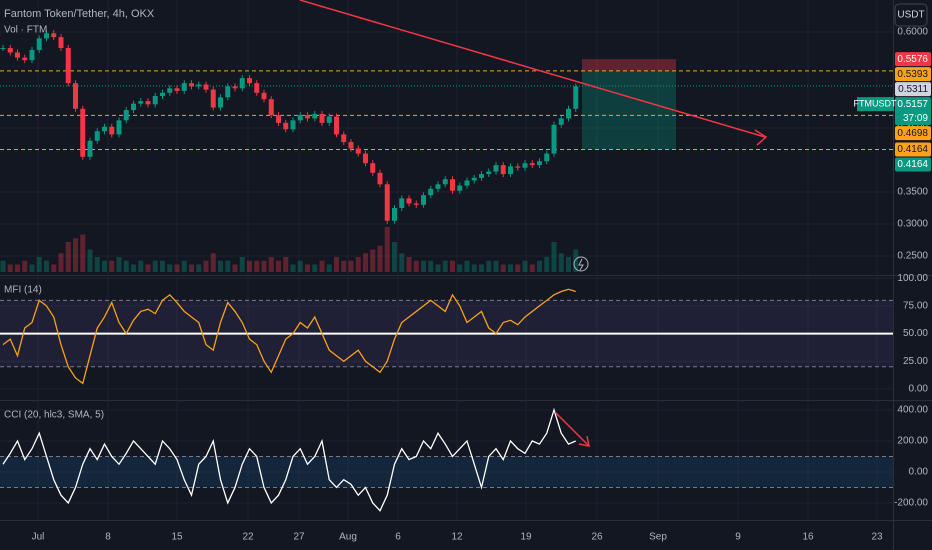 The image size is (932, 550). I want to click on x-tick-label: 22, so click(248, 537).